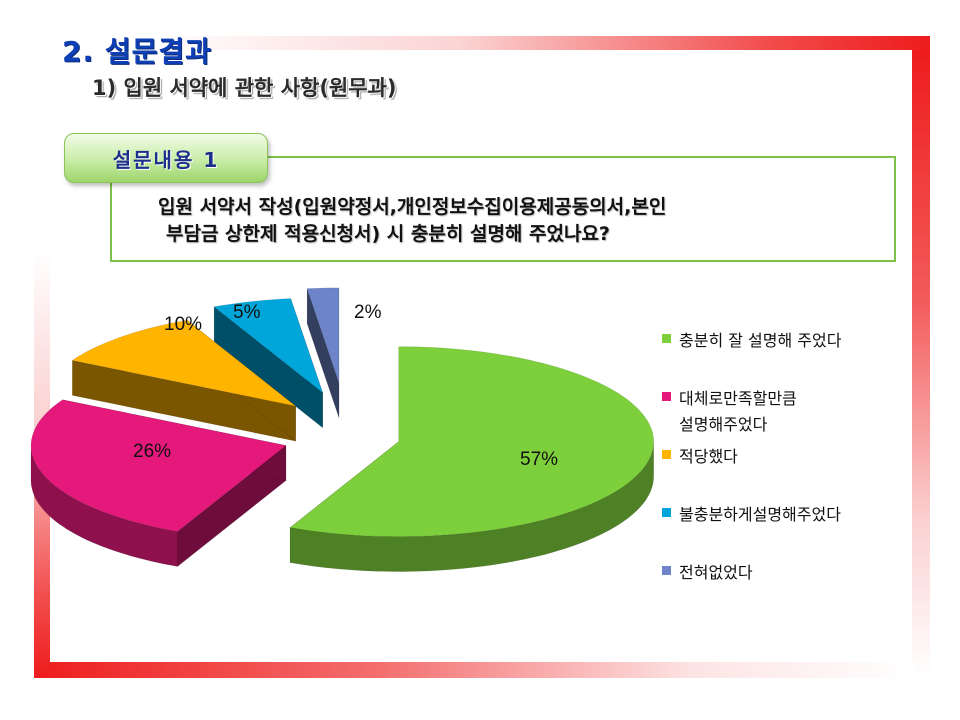 Image resolution: width=960 pixels, height=720 pixels. I want to click on question-tab: 설문내용 1, so click(166, 158).